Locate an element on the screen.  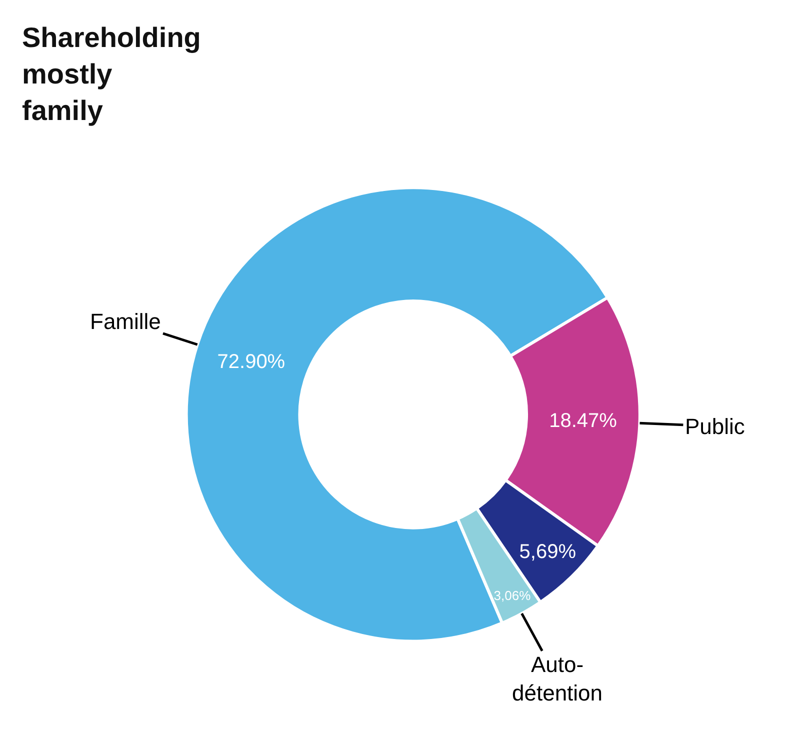
slice-label: Public is located at coordinates (715, 426).